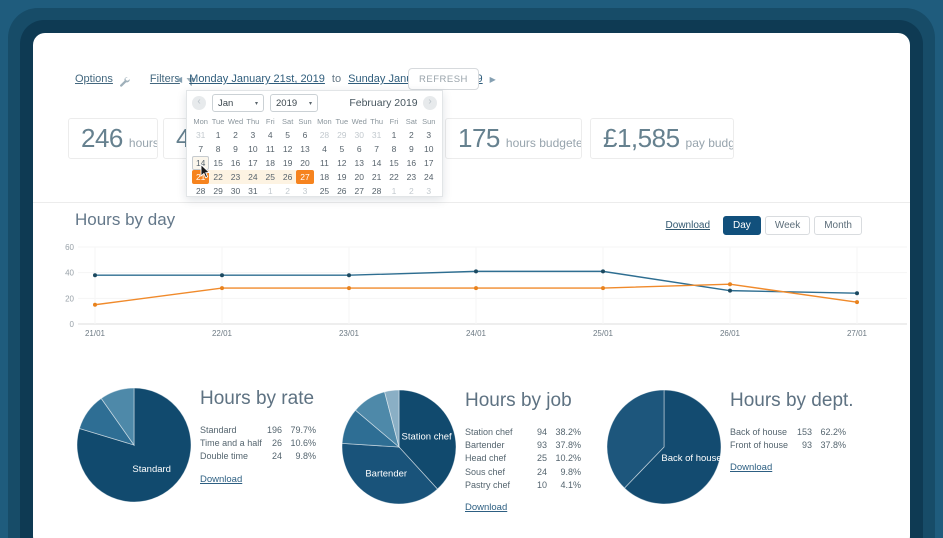  What do you see at coordinates (294, 103) in the screenshot?
I see `year-select: 2019 ▾` at bounding box center [294, 103].